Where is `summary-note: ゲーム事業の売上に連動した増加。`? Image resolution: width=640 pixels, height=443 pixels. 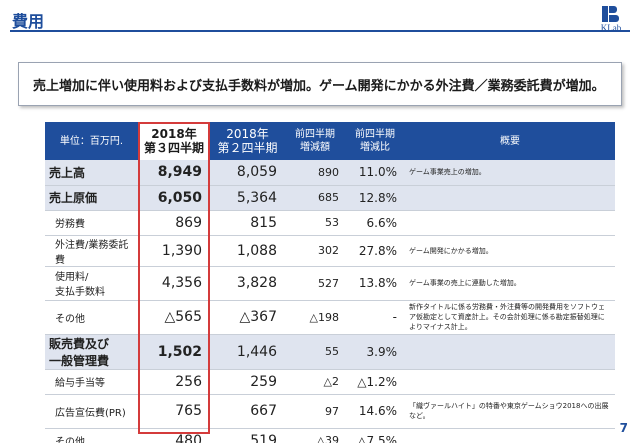
summary-note: ゲーム事業の売上に連動した増加。 is located at coordinates (510, 283).